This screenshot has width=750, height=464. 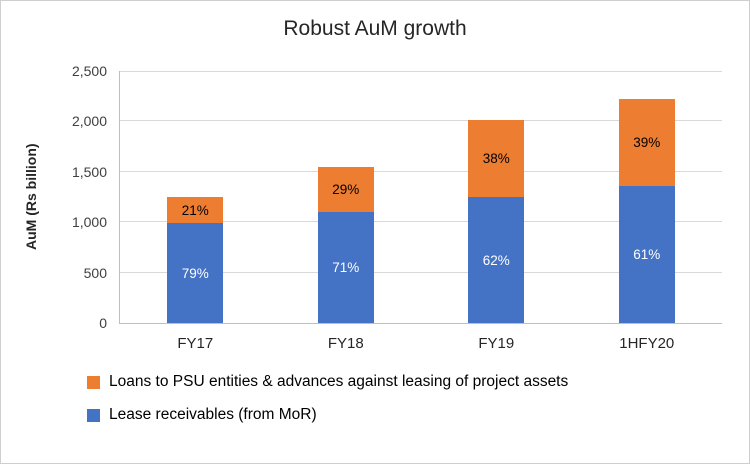 I want to click on stacked-bar: 61% 39%, so click(x=646, y=211).